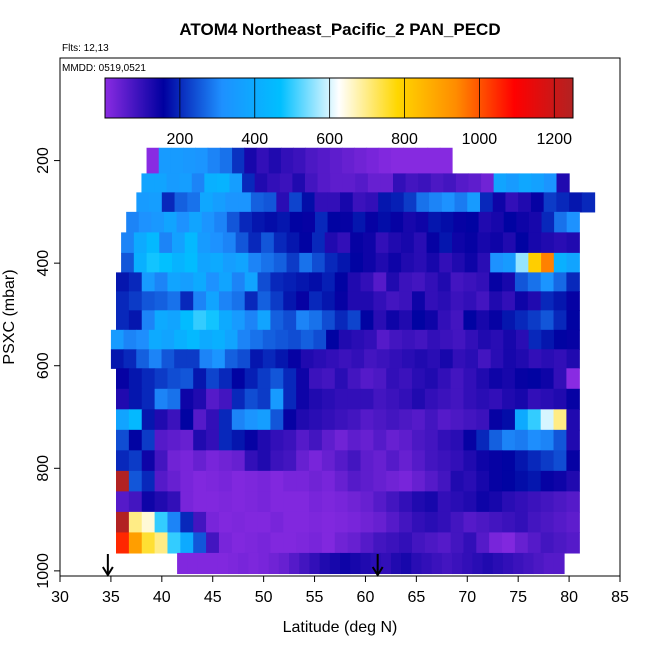 This screenshot has width=650, height=650. What do you see at coordinates (339, 29) in the screenshot?
I see `chart-title: ATOM4 Northeast_Pacific_2 PAN_PECD` at bounding box center [339, 29].